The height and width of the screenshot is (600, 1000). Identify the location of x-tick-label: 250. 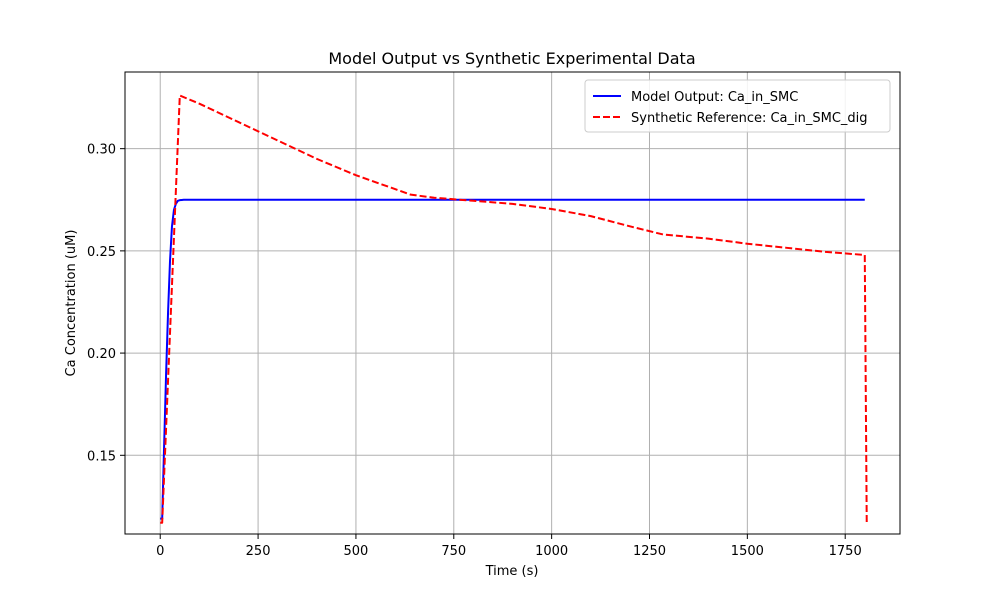
(258, 551).